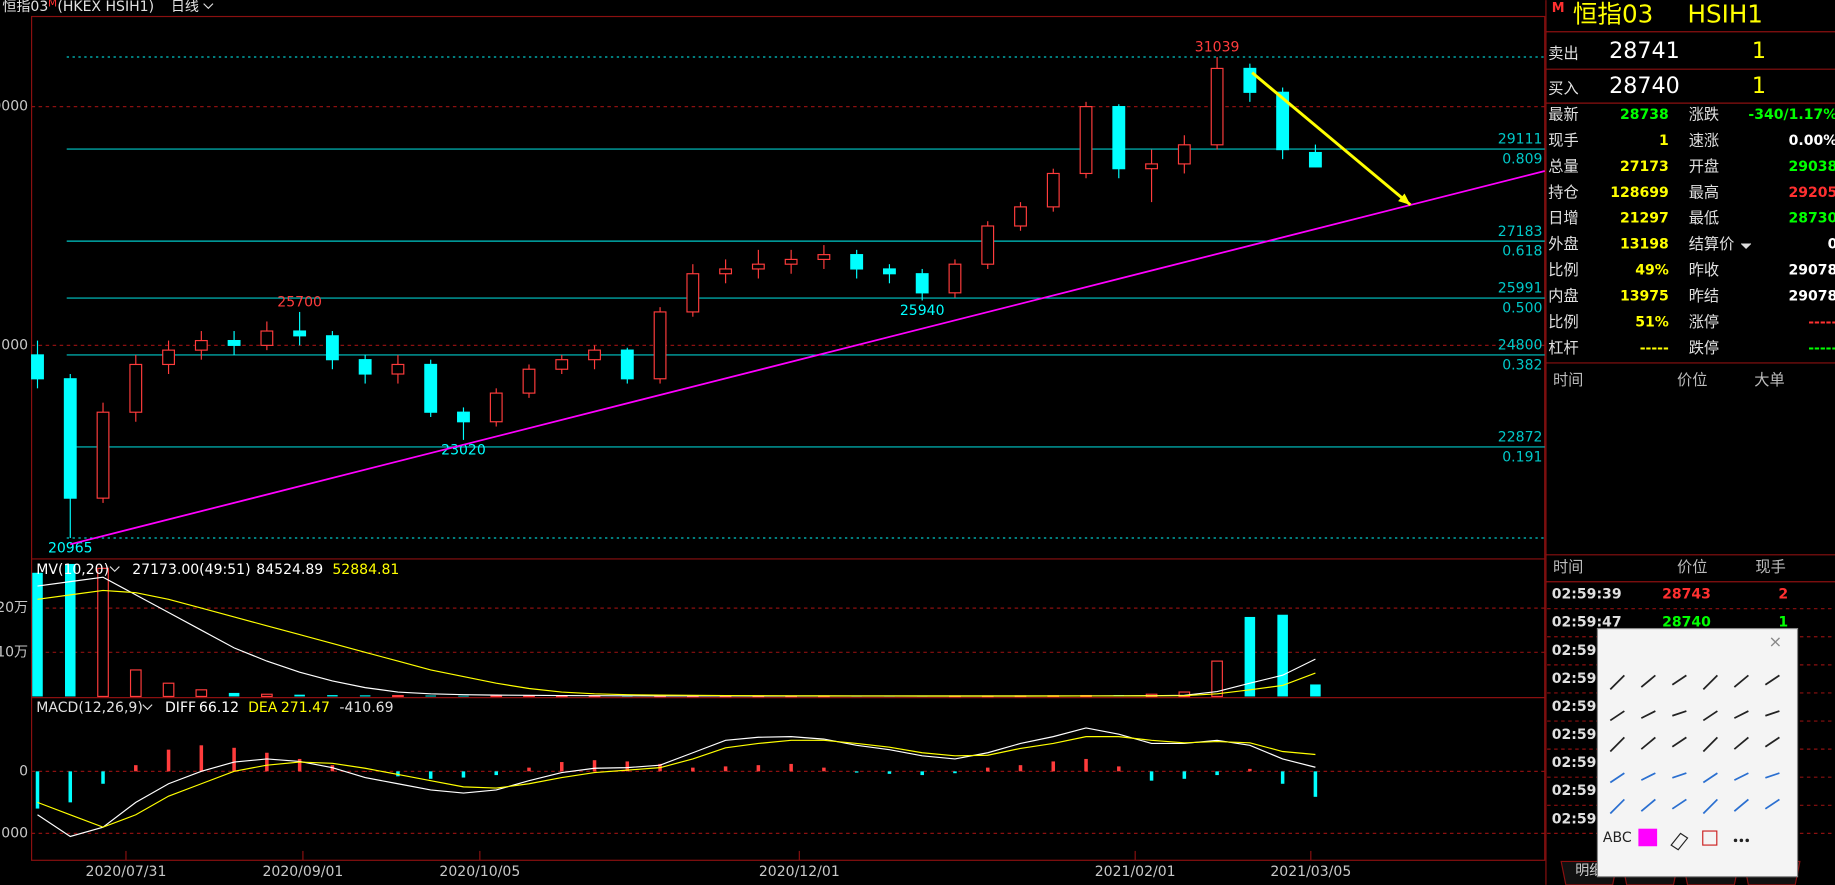  Describe the element at coordinates (1697, 752) in the screenshot. I see `tool-popup` at that location.